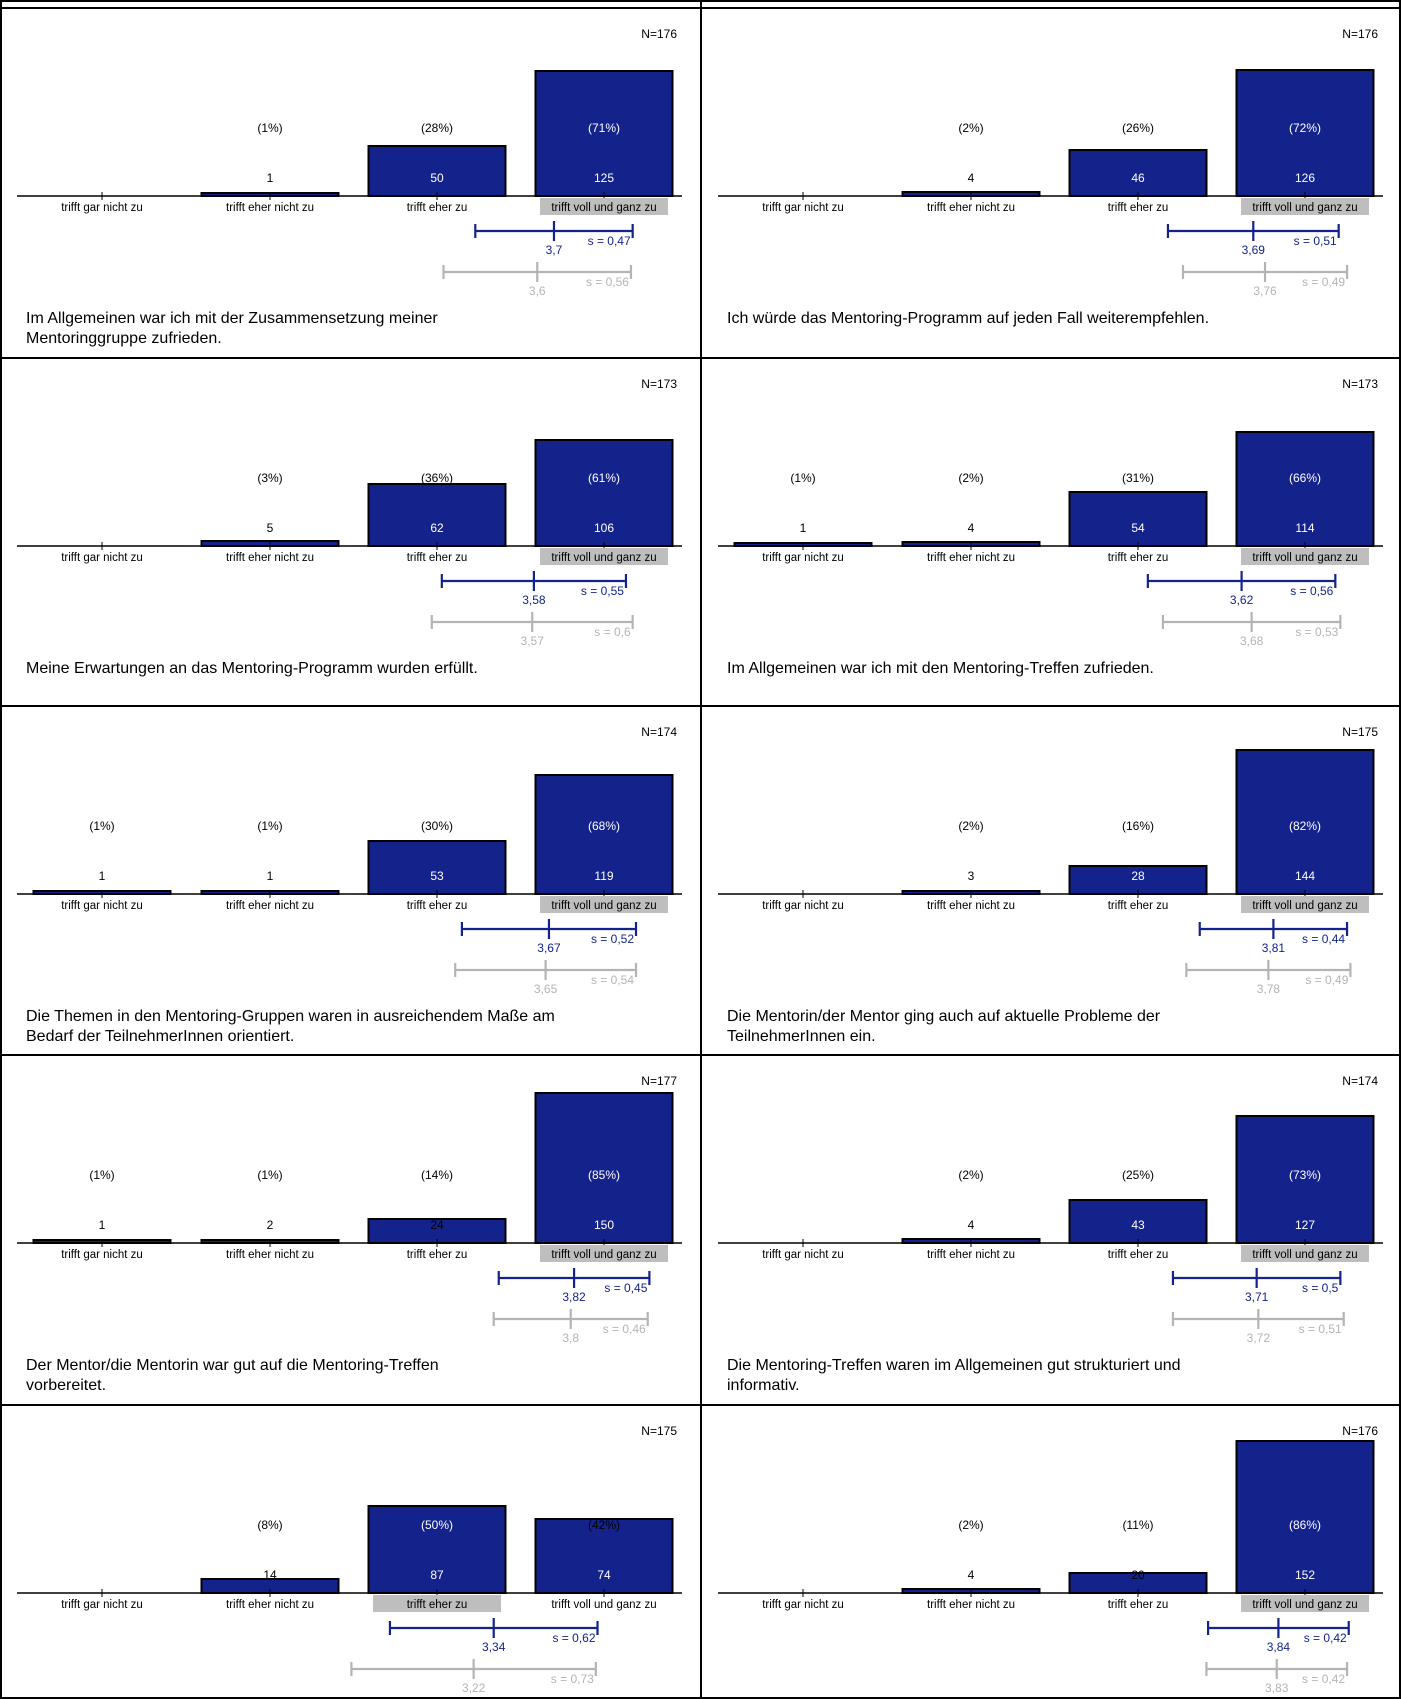  I want to click on count-label: 53, so click(437, 876).